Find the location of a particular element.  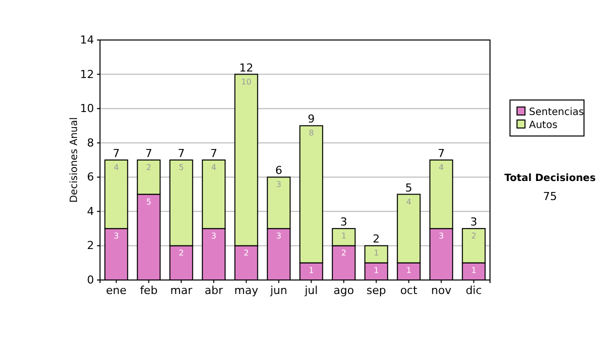

y-tick-label: 4 is located at coordinates (90, 211).